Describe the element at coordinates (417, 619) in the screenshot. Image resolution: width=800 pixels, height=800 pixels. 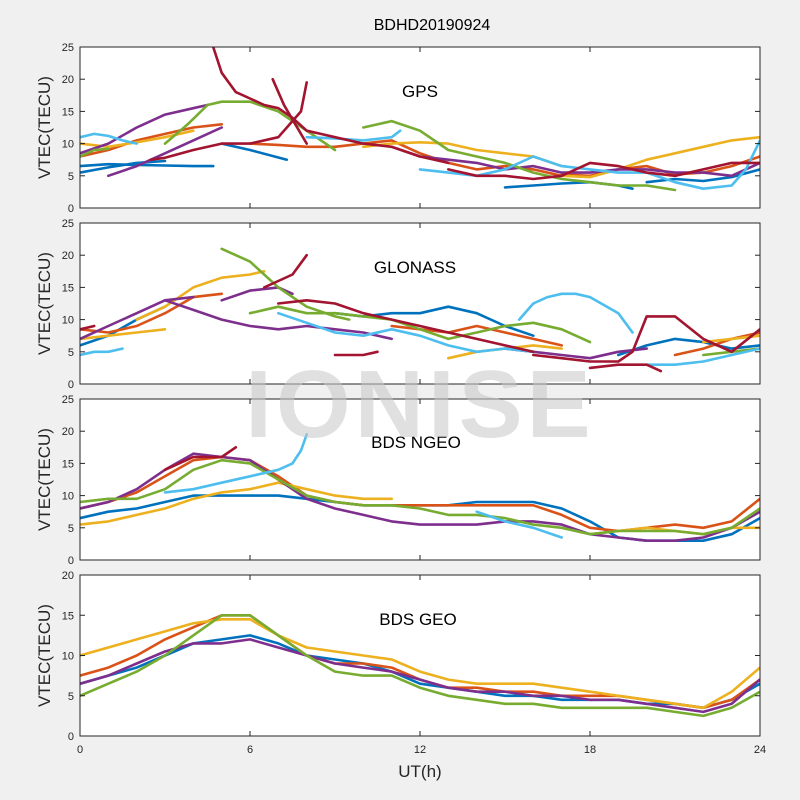
I see `panel-label: BDS GEO` at that location.